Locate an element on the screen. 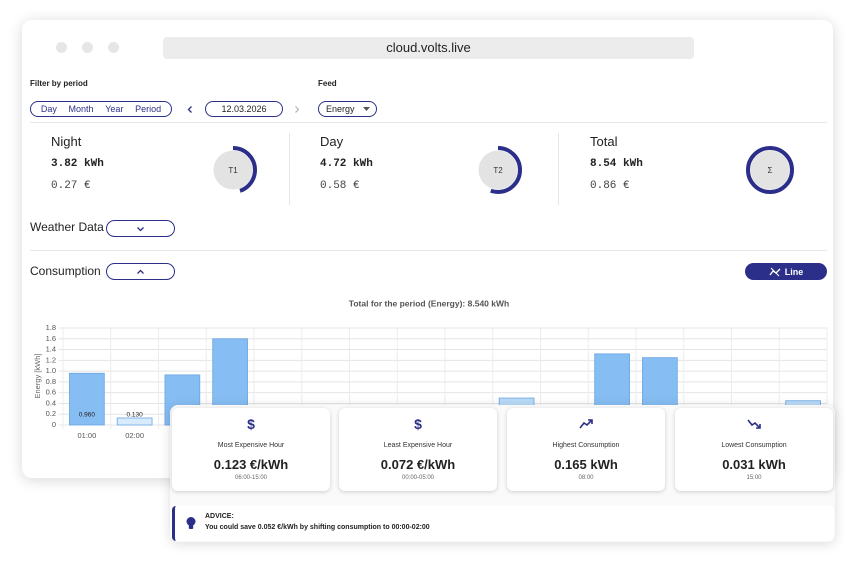 The height and width of the screenshot is (563, 852). stat-energy: 4.72 kWh is located at coordinates (346, 164).